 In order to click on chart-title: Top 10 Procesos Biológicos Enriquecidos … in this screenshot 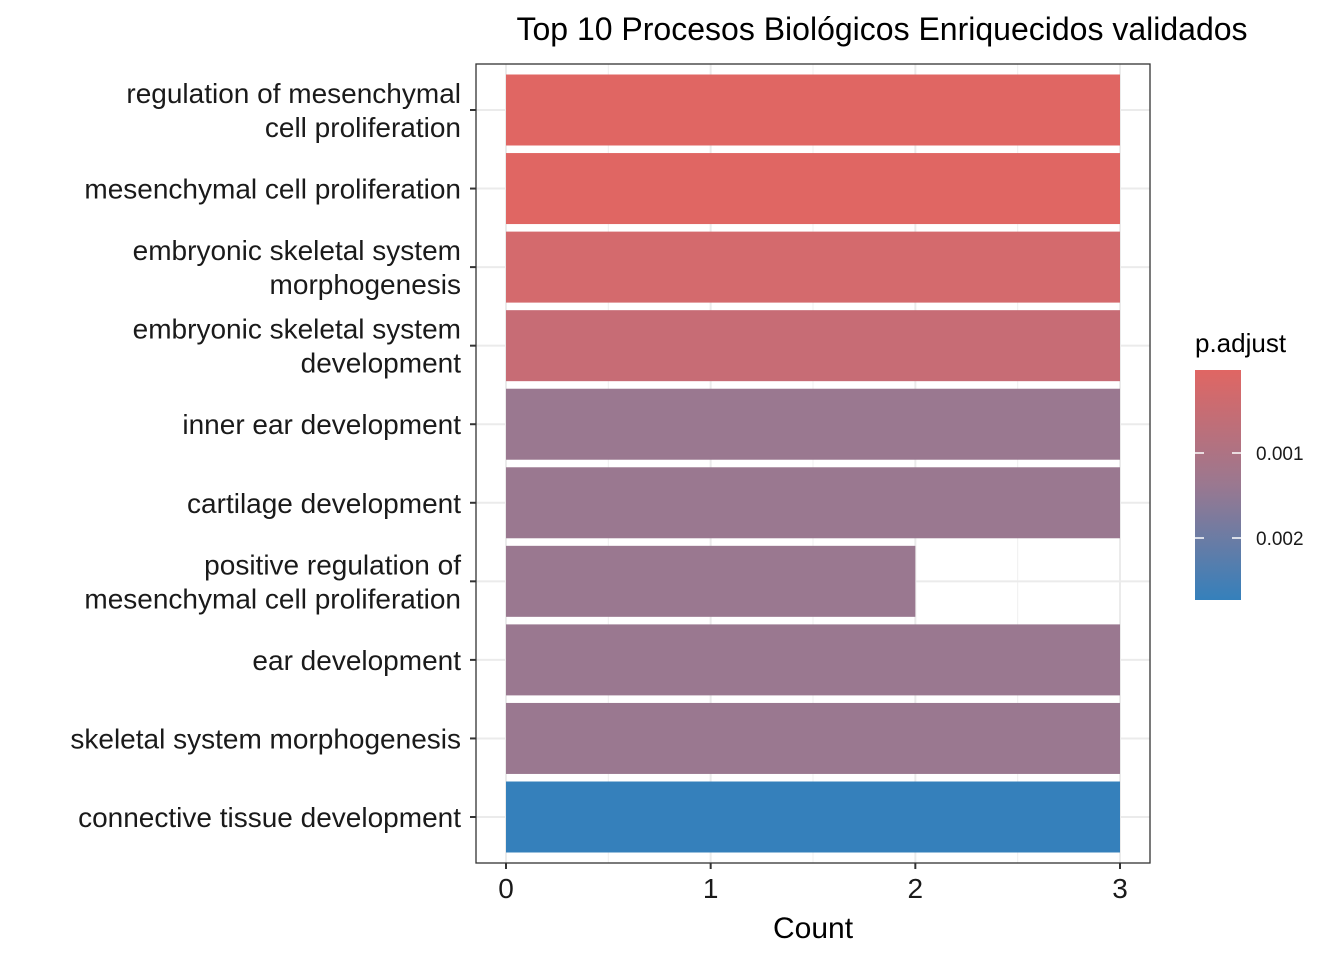, I will do `click(881, 29)`.